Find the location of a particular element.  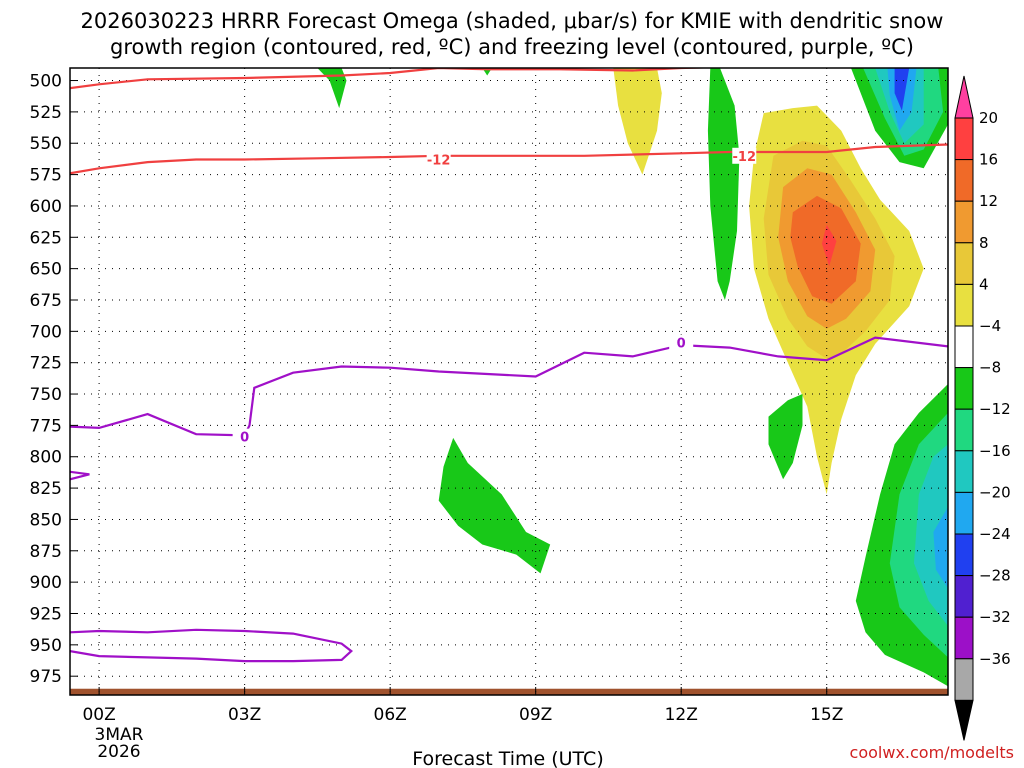

dgz-upper-isotherm is located at coordinates (396, 79).